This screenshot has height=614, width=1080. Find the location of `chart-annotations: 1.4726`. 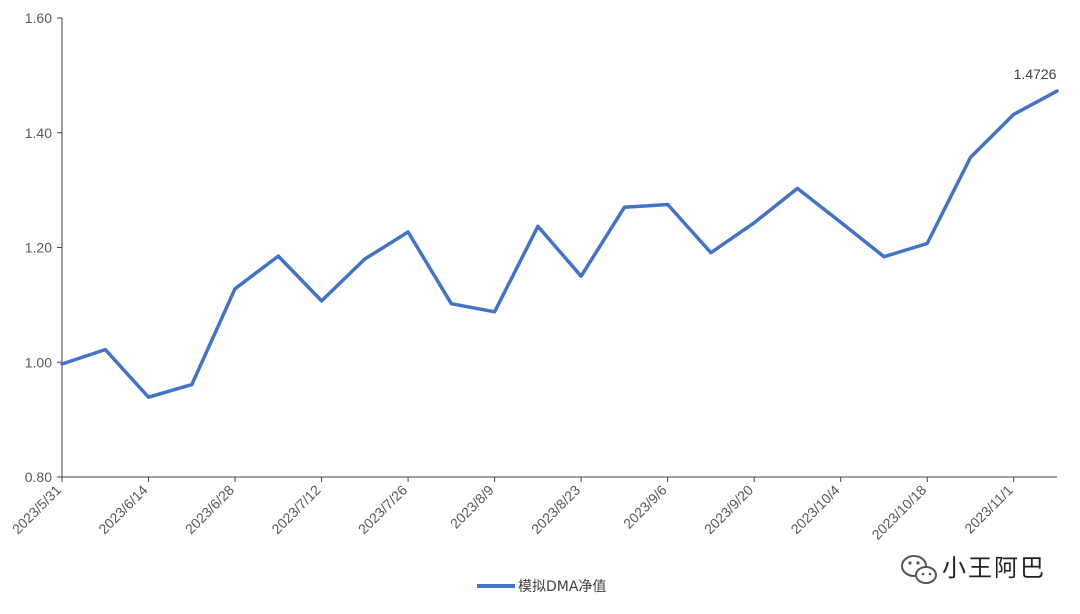

chart-annotations: 1.4726 is located at coordinates (1035, 74).